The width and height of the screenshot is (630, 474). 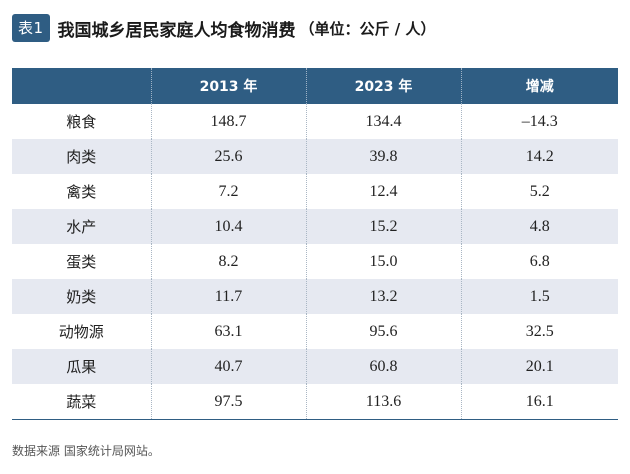 What do you see at coordinates (228, 366) in the screenshot?
I see `cell-value-2013: 40.7` at bounding box center [228, 366].